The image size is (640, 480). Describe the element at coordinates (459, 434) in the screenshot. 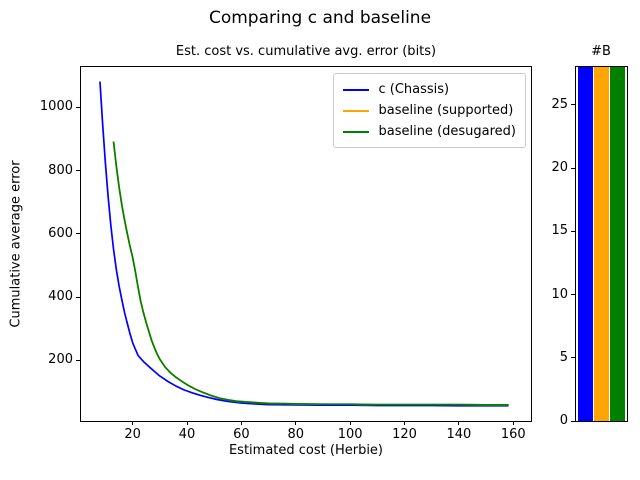

I see `x-tick-label: 140` at that location.